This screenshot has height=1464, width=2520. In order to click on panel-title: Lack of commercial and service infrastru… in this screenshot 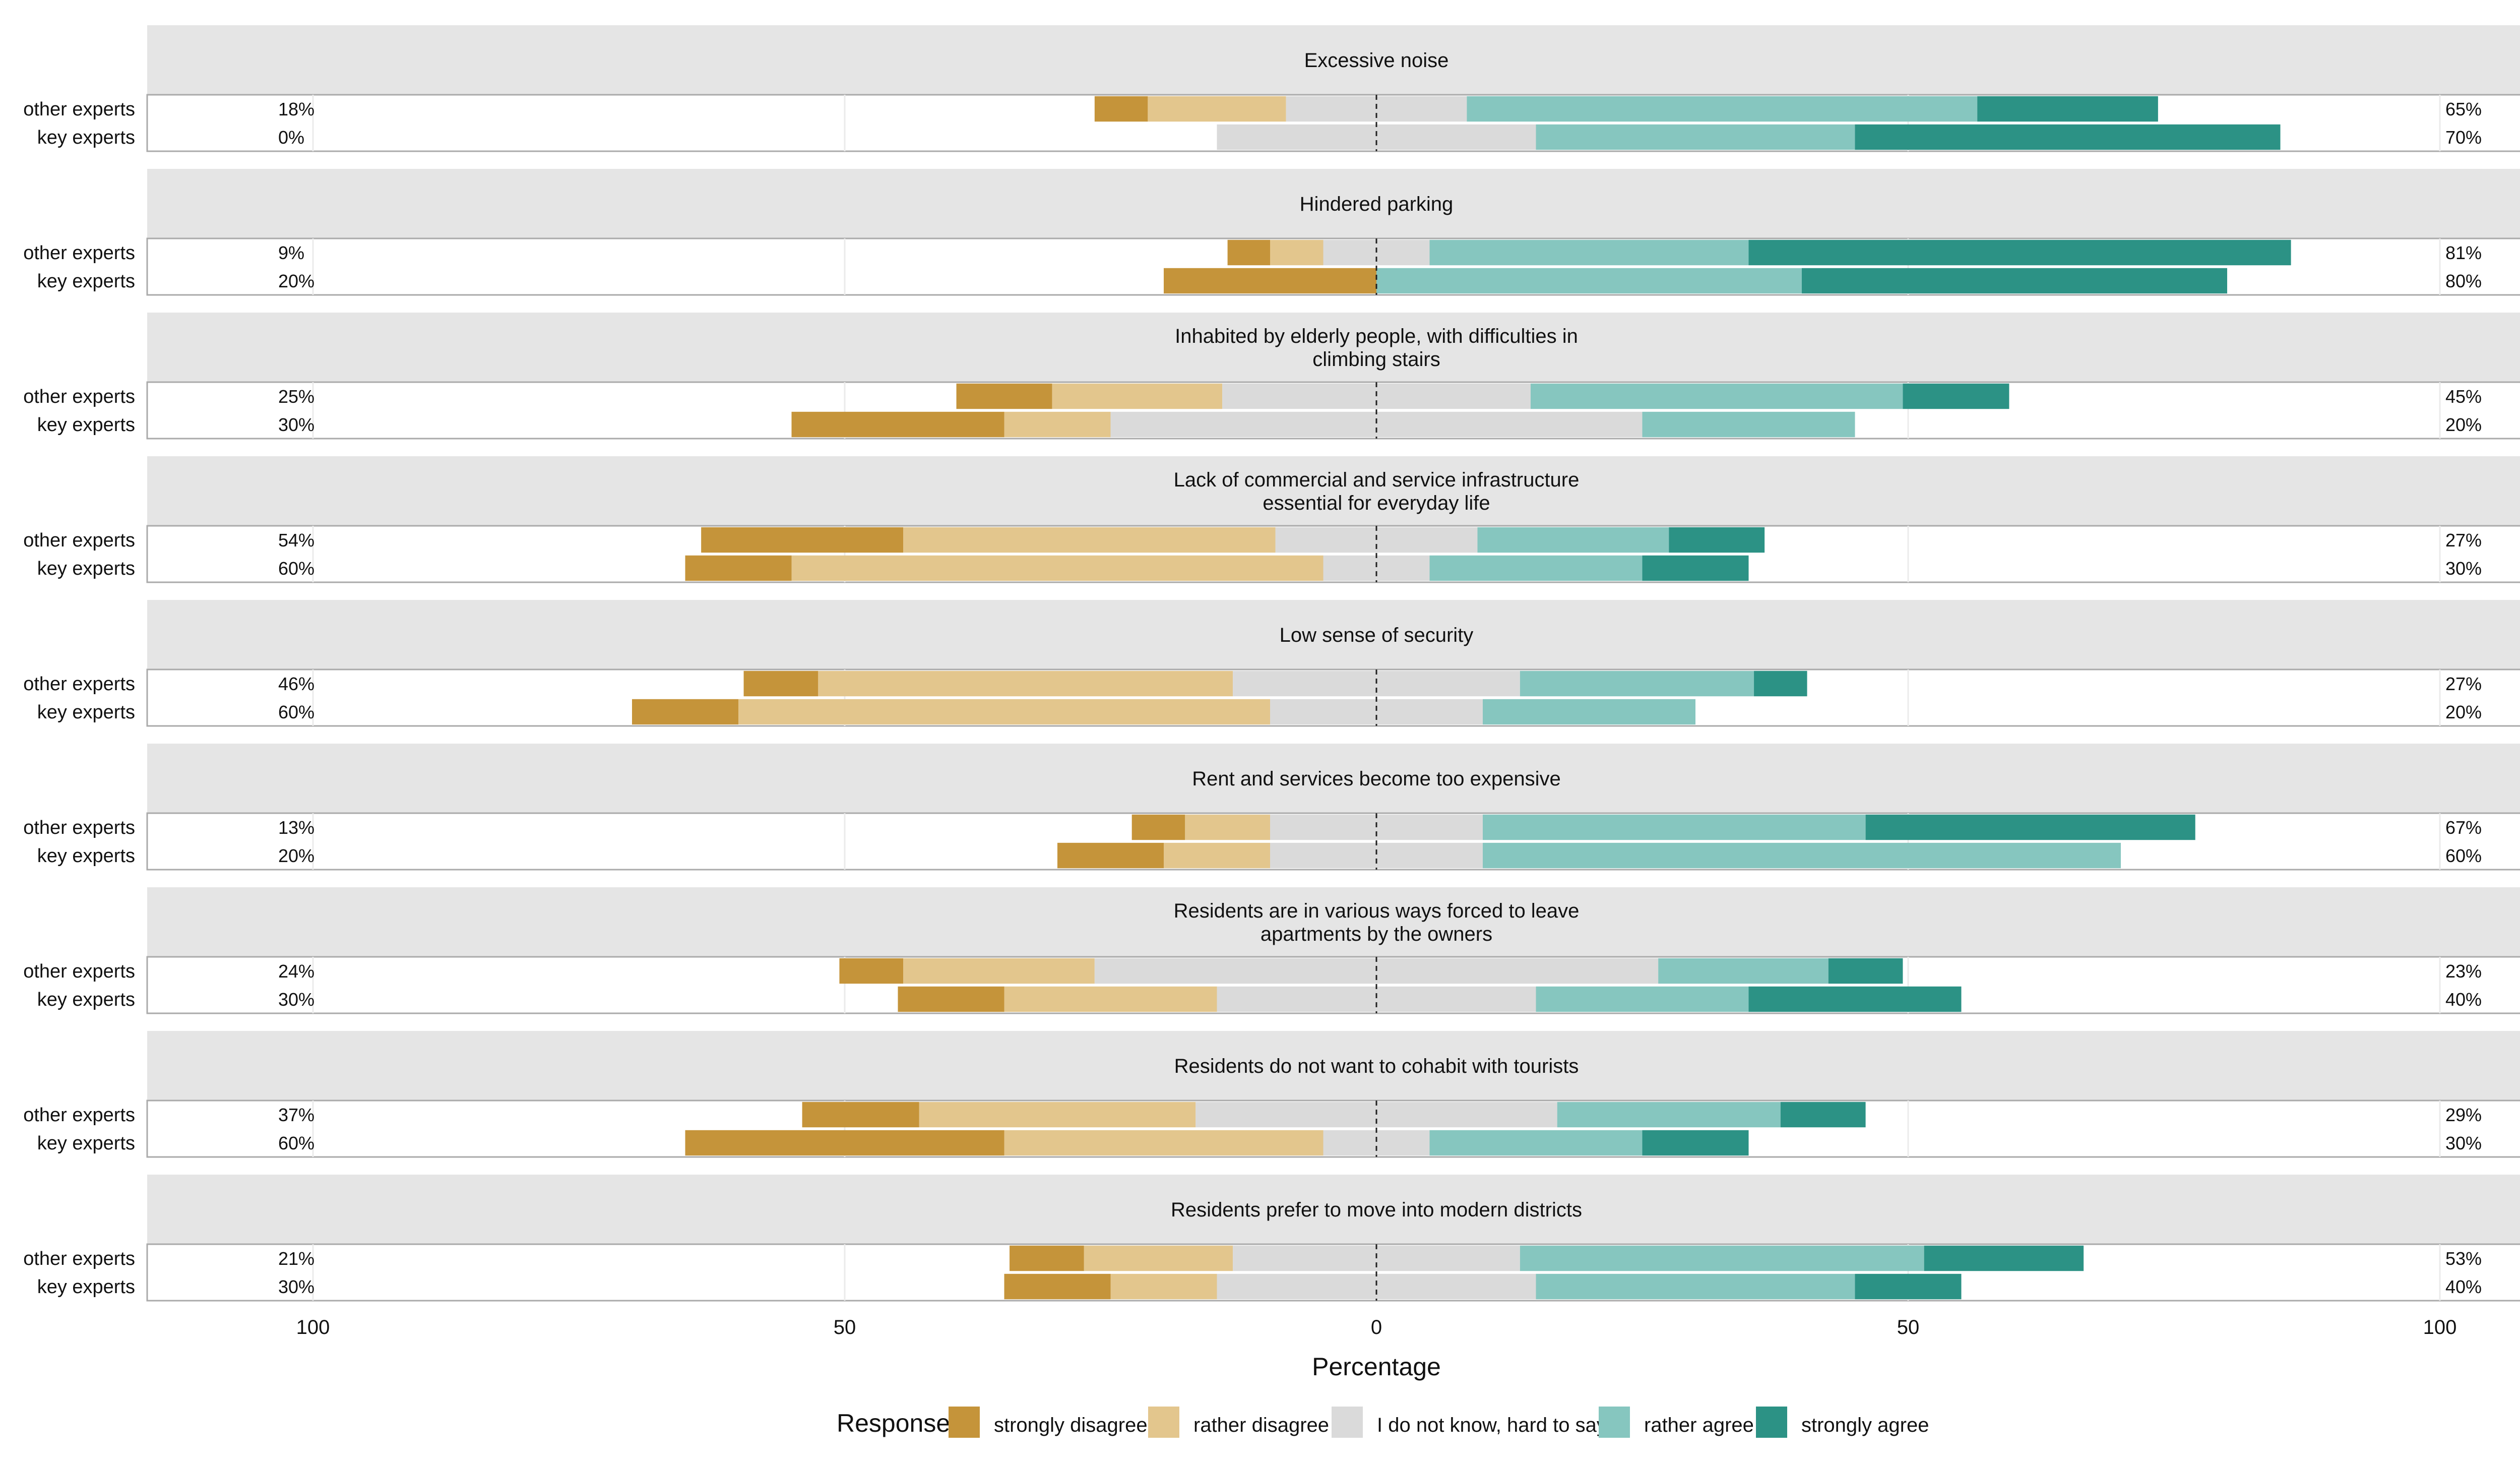, I will do `click(1377, 480)`.